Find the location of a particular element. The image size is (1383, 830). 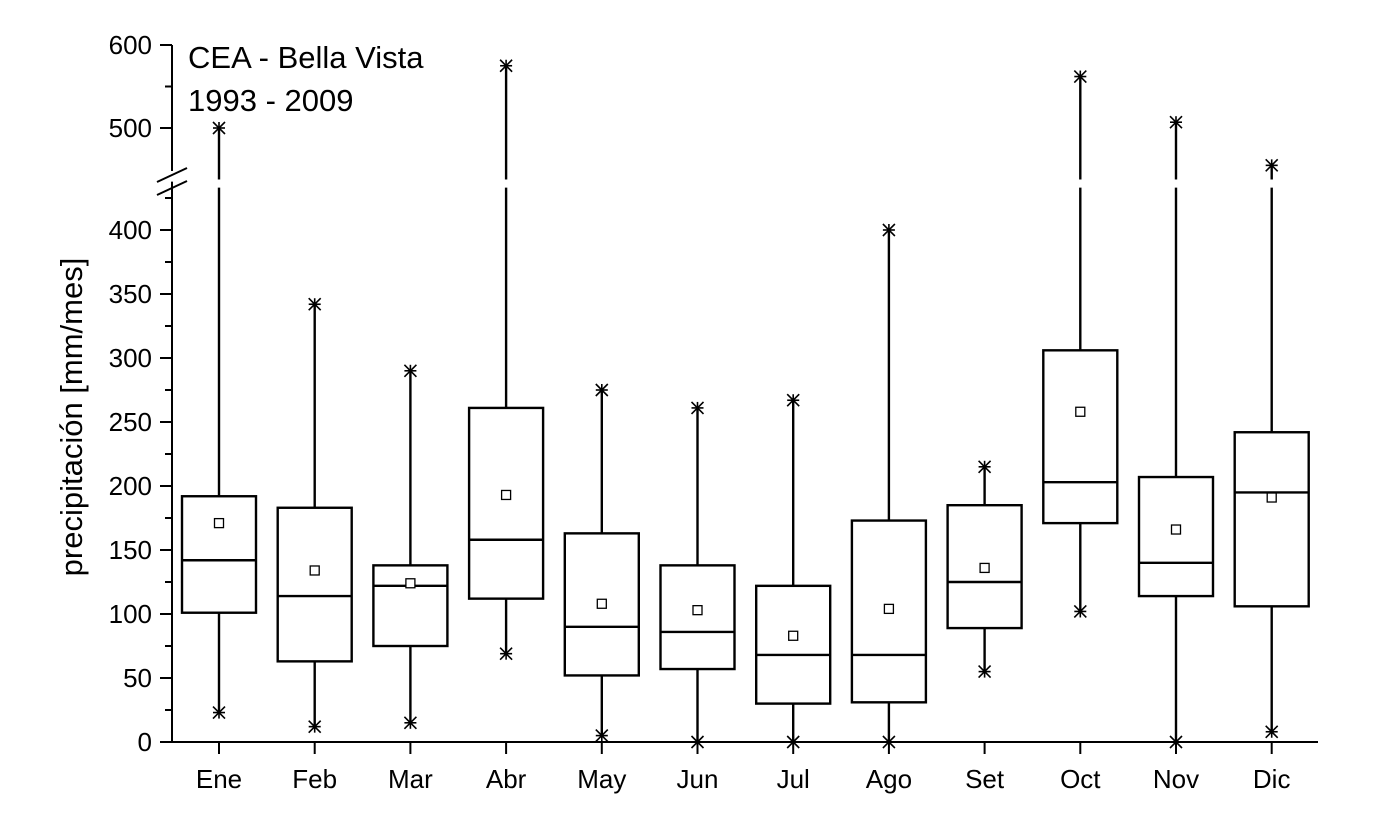

x-tick-label: Feb is located at coordinates (314, 779).